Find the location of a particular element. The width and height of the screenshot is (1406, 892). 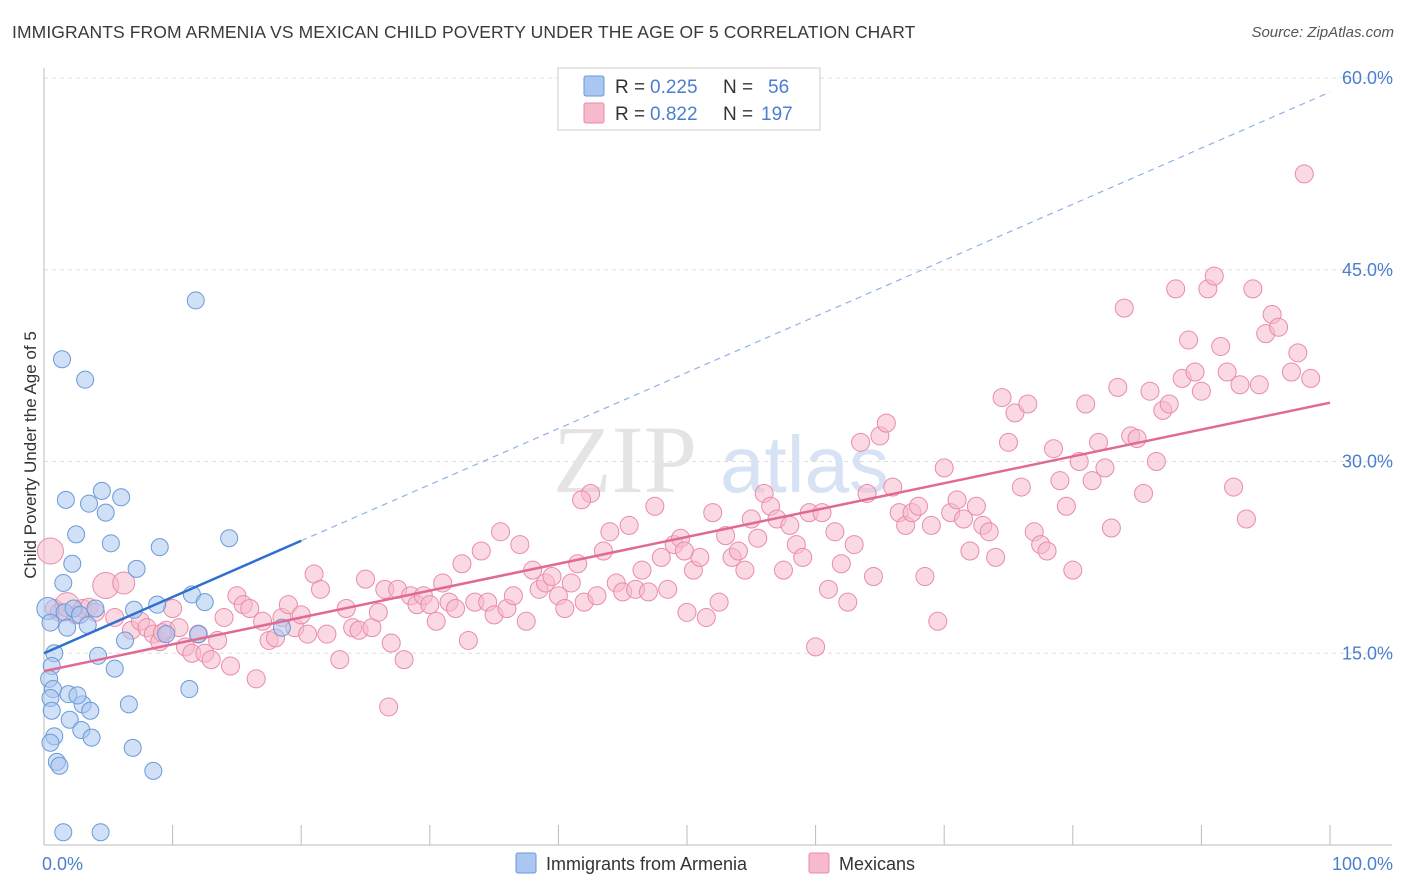

y-tick-label: 60.0% is located at coordinates (1367, 78).